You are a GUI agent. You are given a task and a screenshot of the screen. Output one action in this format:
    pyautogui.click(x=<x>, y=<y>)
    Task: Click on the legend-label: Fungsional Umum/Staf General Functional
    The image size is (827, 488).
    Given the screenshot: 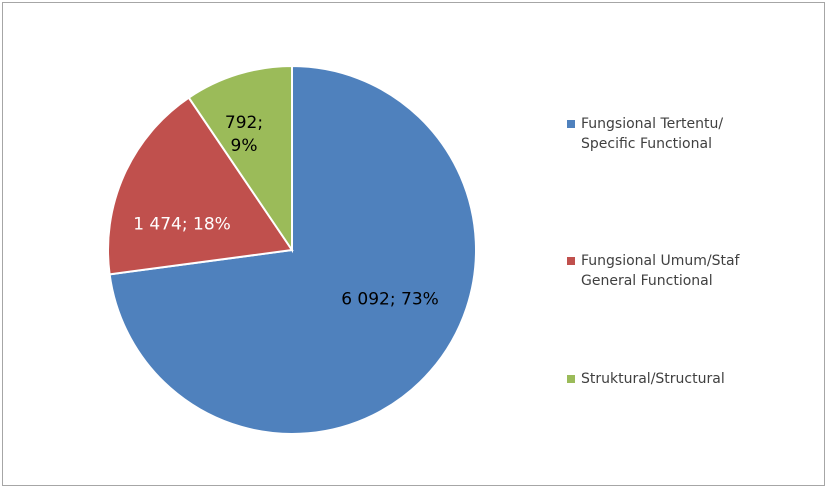 What is the action you would take?
    pyautogui.click(x=660, y=271)
    